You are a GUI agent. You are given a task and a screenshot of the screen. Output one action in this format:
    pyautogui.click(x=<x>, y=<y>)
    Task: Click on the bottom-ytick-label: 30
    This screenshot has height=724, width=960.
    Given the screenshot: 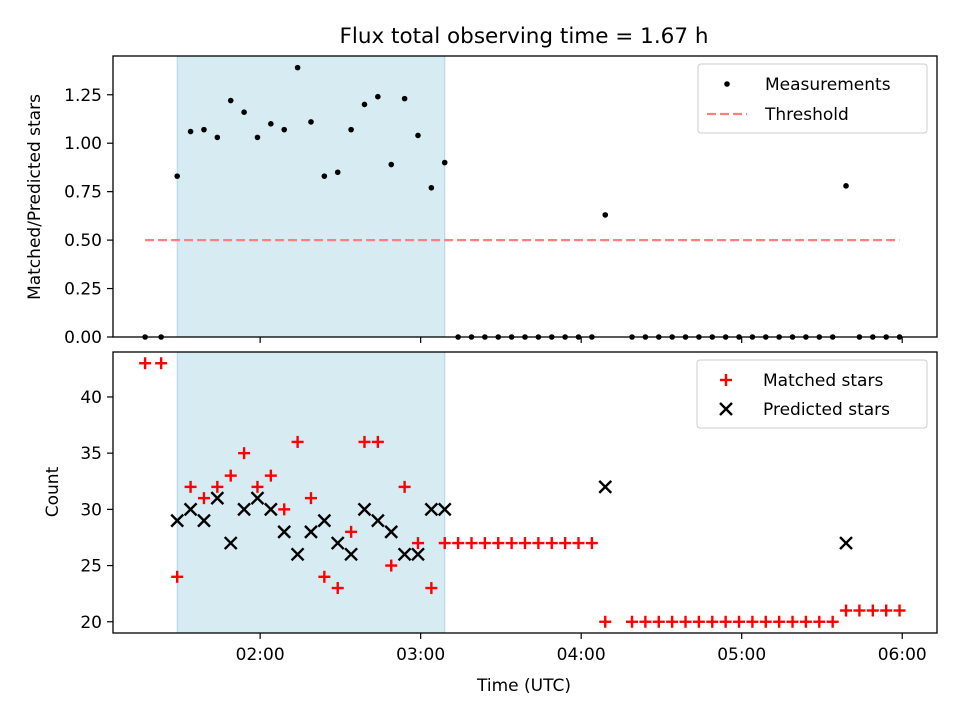 What is the action you would take?
    pyautogui.click(x=91, y=510)
    